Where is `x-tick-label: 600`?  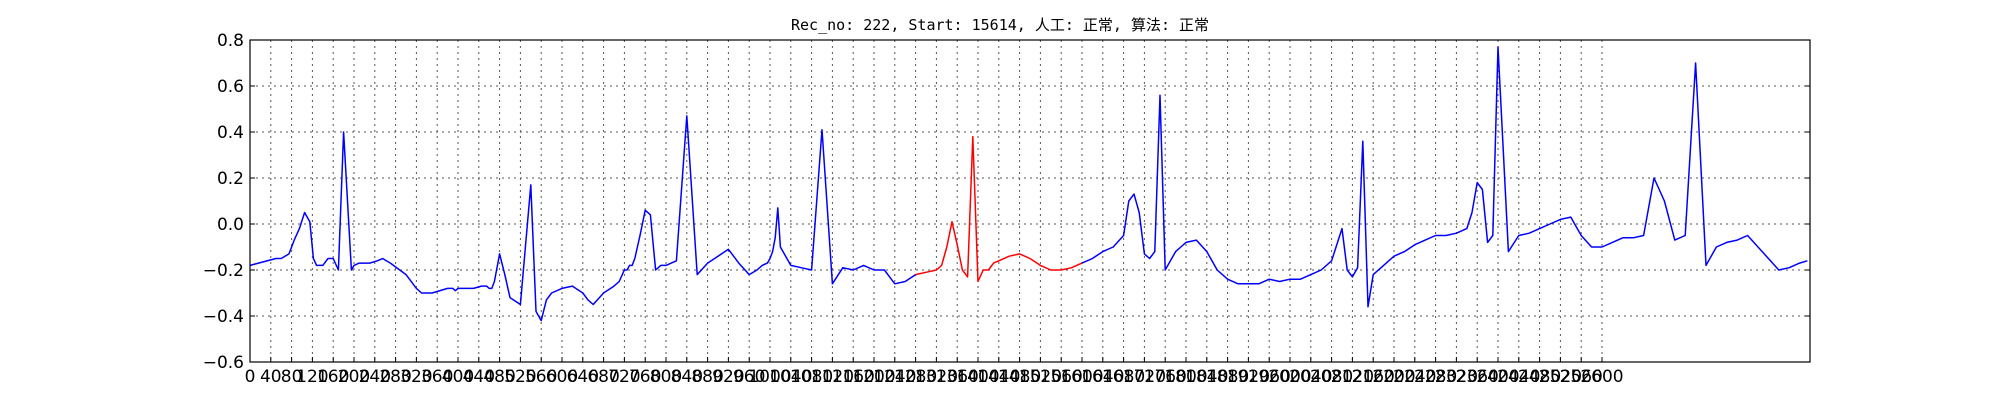
x-tick-label: 600 is located at coordinates (562, 377).